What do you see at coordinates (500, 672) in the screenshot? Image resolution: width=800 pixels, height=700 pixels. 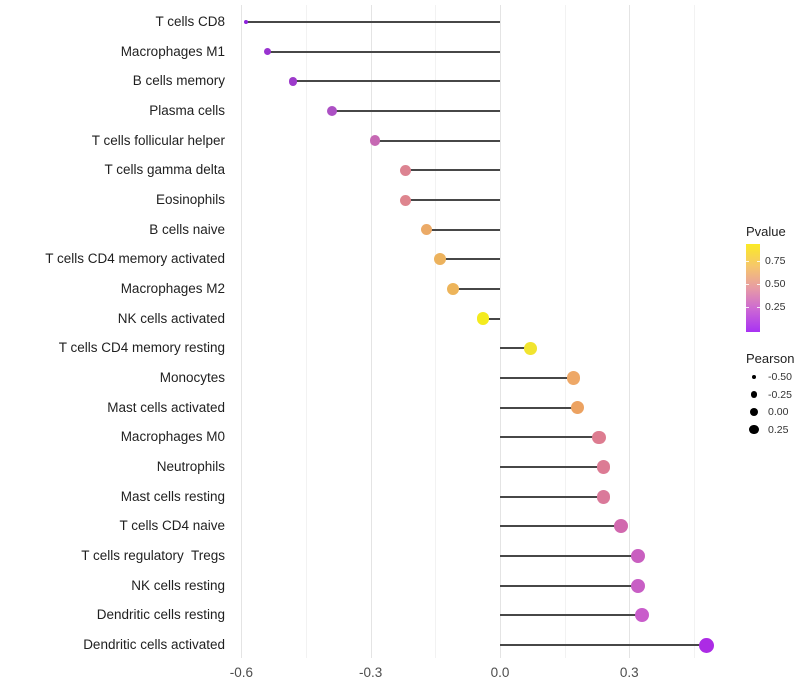 I see `x-tick-label: 0.0` at bounding box center [500, 672].